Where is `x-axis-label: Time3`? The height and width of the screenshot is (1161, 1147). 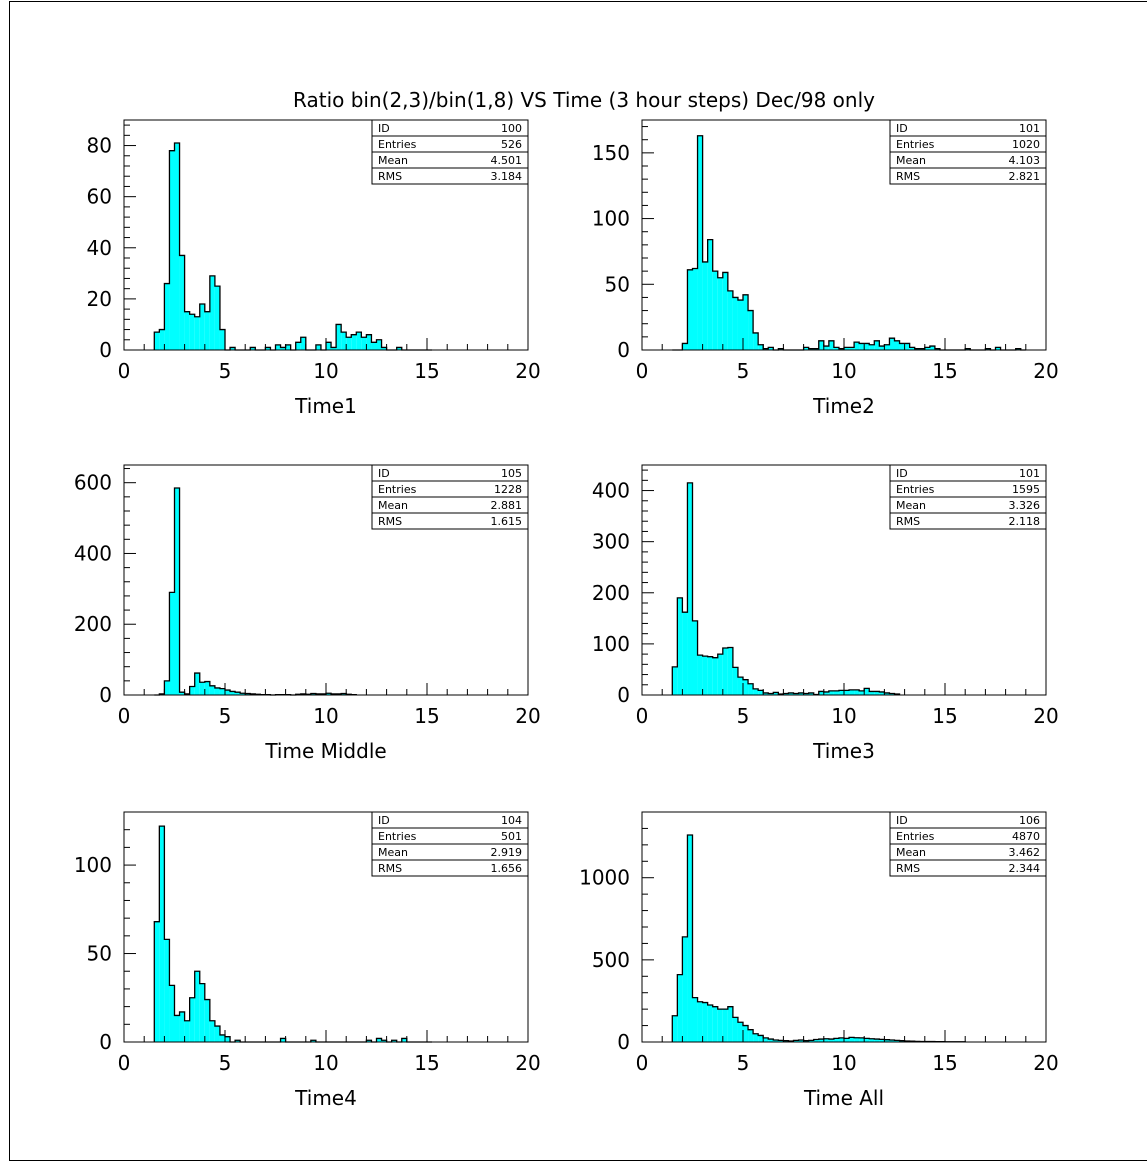 x-axis-label: Time3 is located at coordinates (843, 751).